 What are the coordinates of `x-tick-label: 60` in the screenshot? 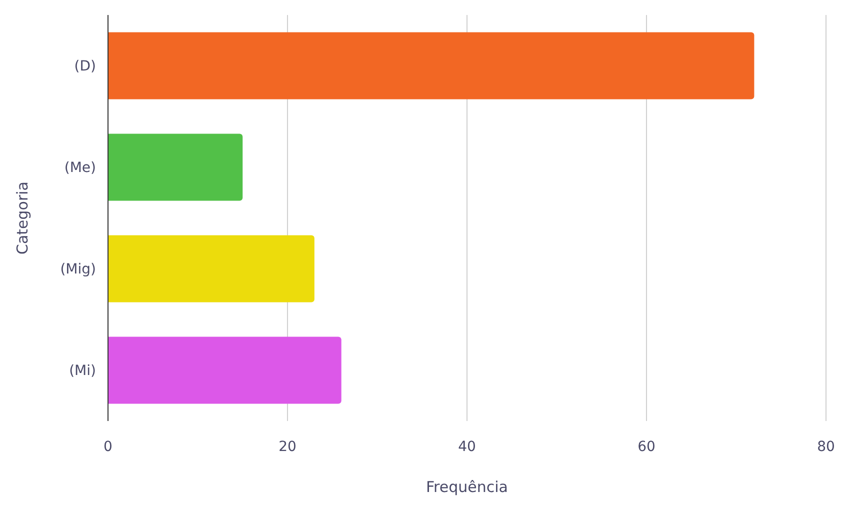 It's located at (647, 446).